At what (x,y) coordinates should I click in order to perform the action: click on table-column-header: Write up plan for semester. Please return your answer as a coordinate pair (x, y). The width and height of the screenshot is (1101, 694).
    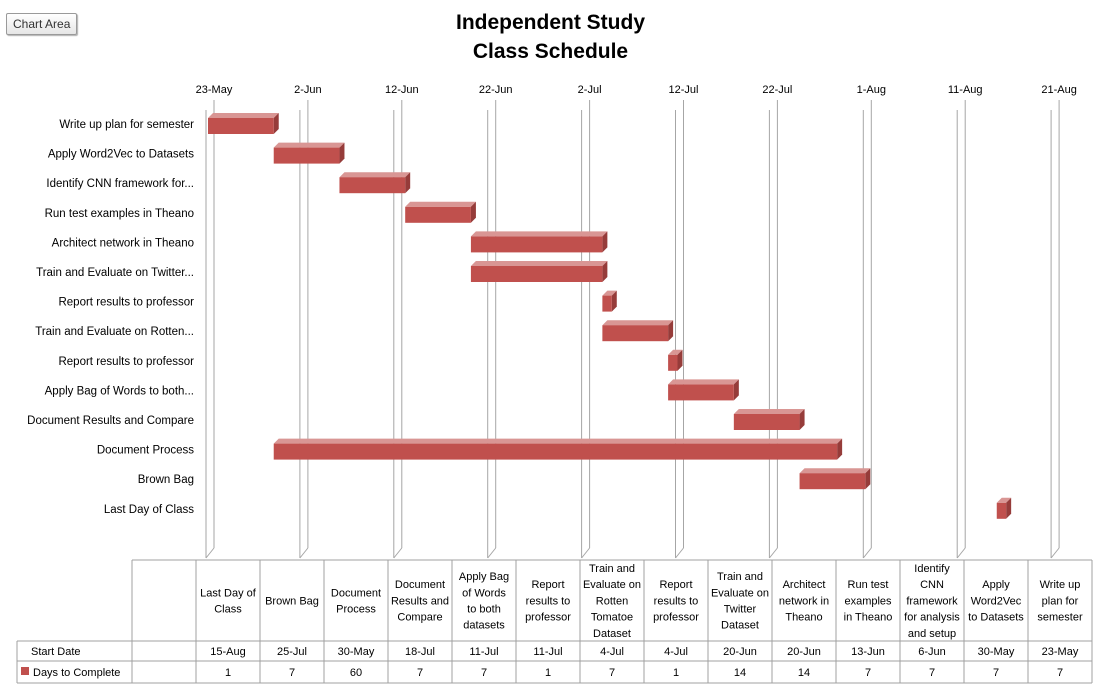
    Looking at the image, I should click on (1060, 601).